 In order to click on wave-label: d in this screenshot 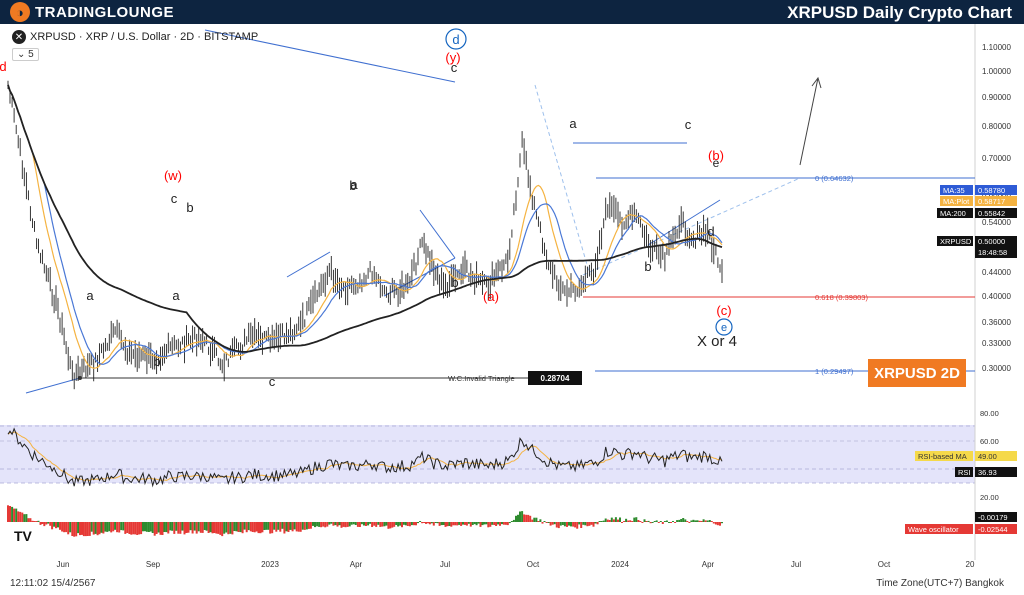, I will do `click(710, 231)`.